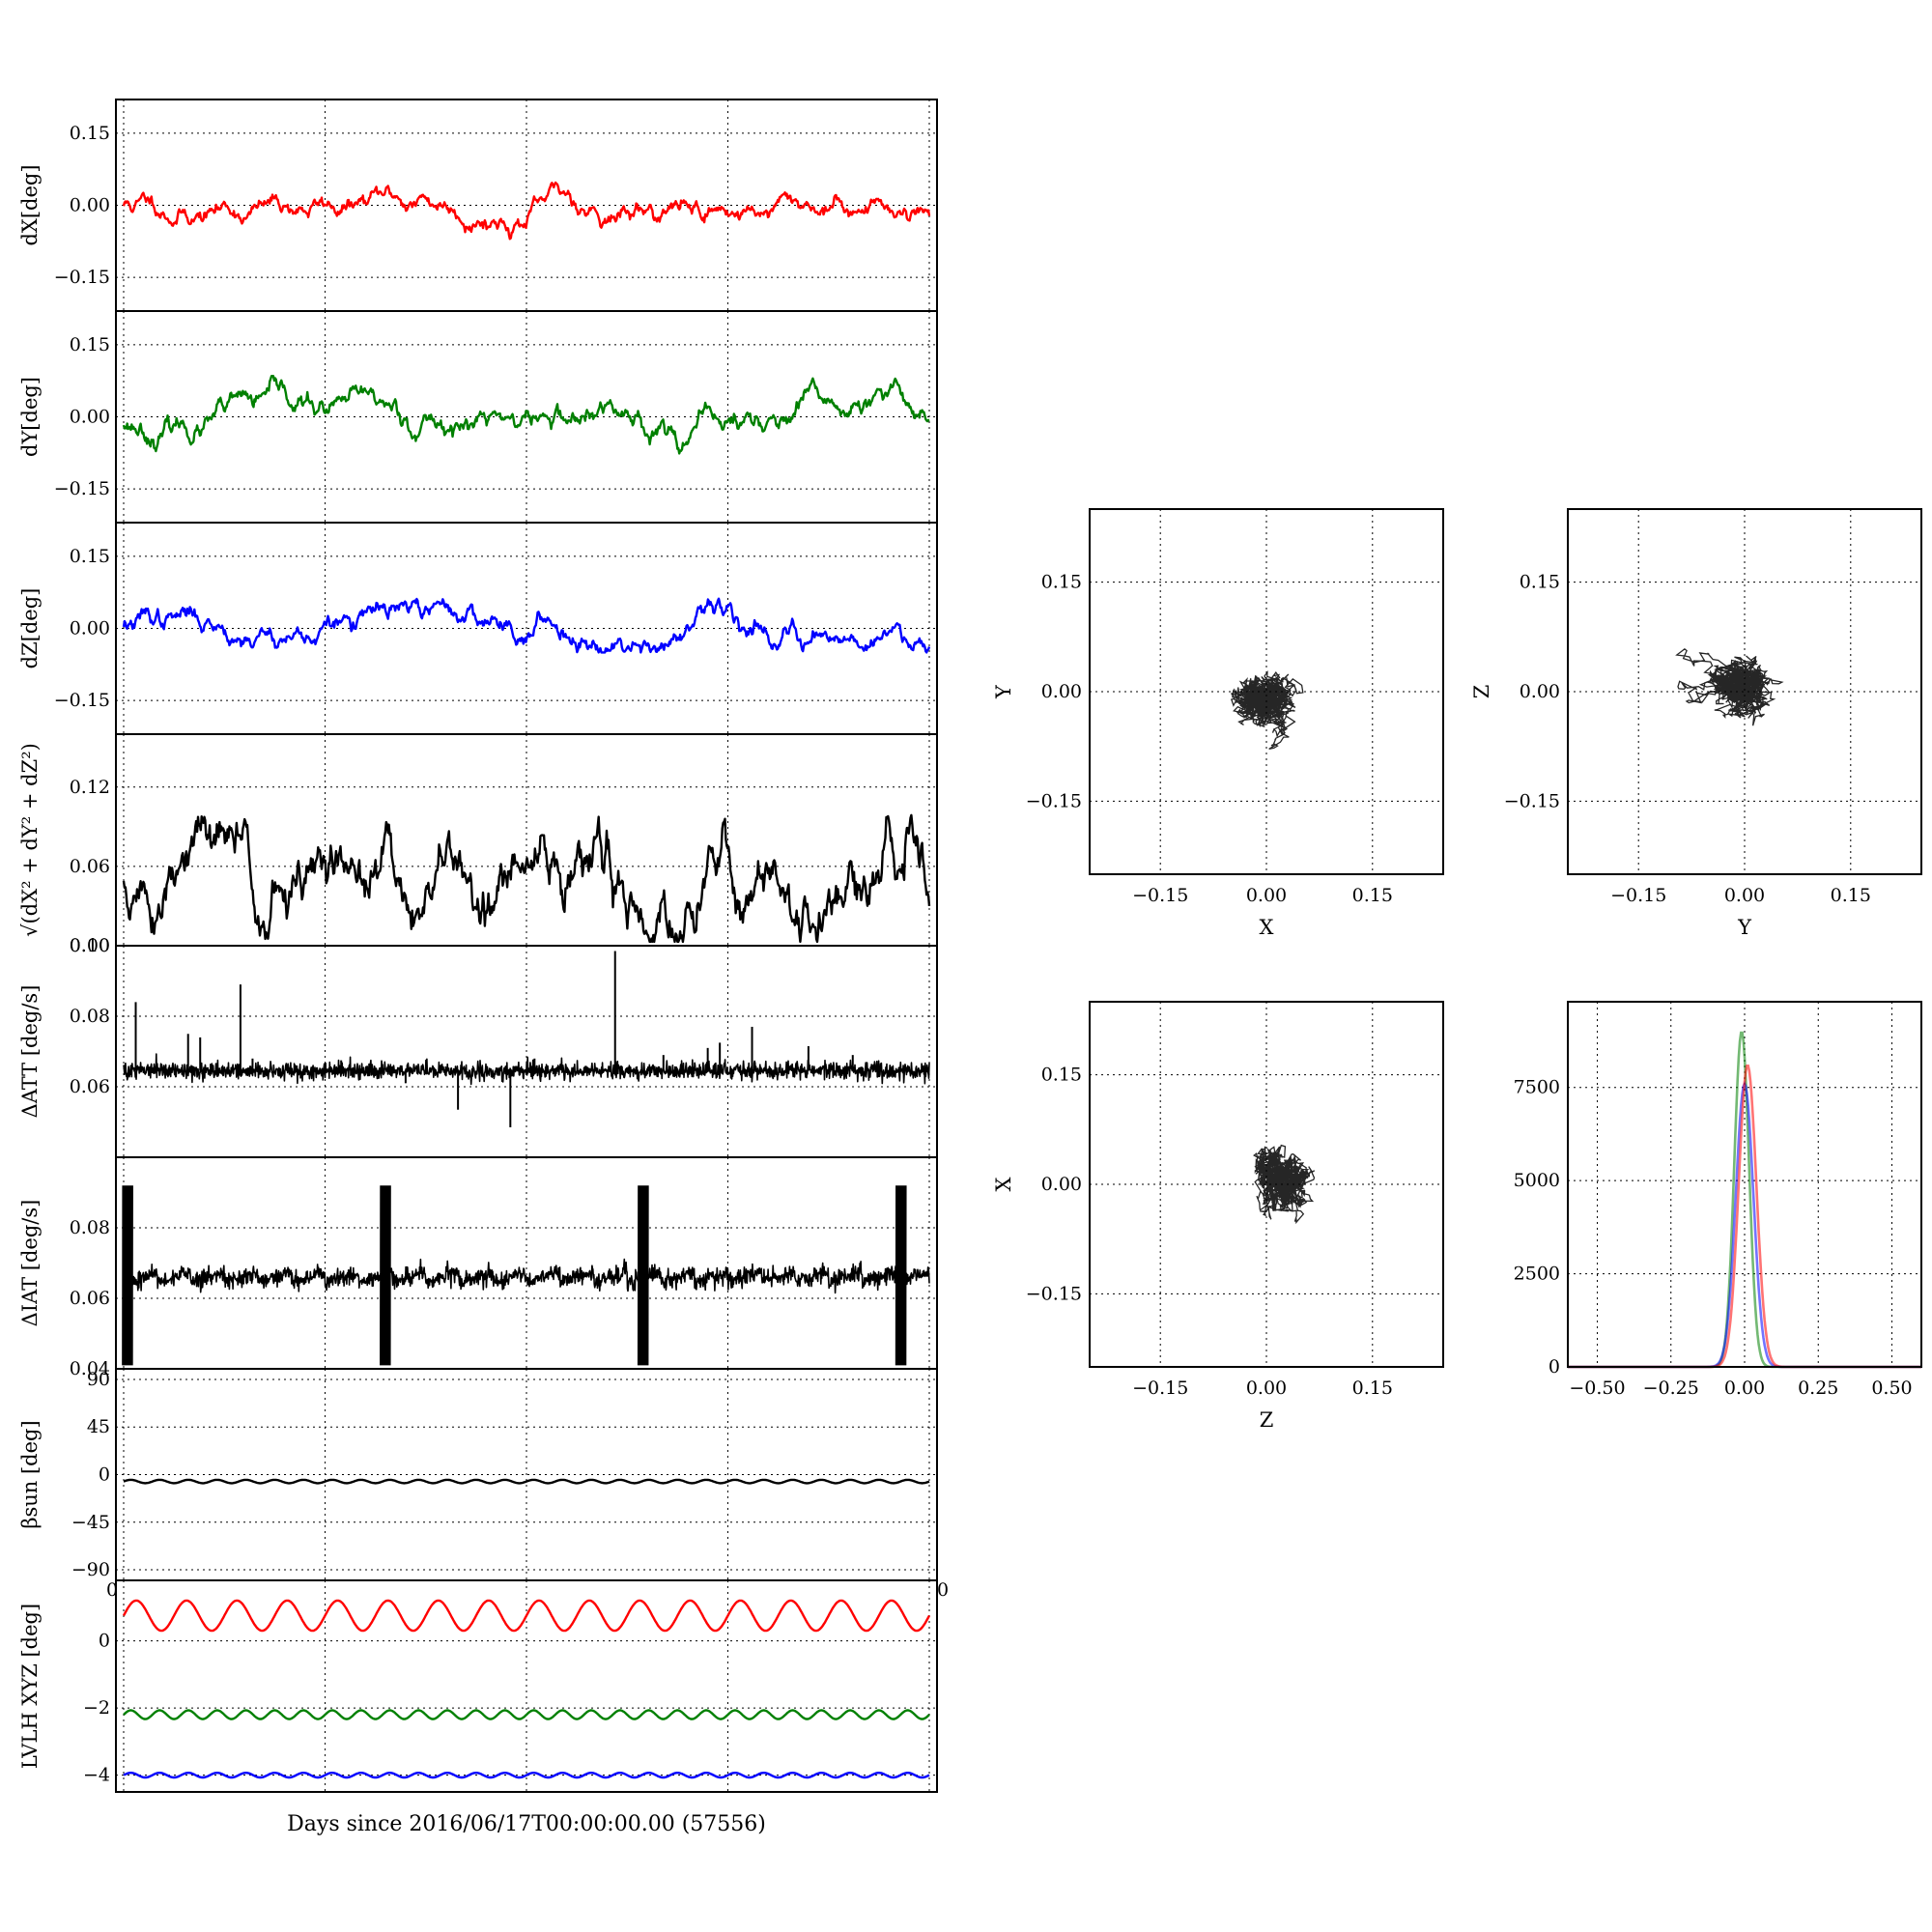 This screenshot has width=1932, height=1932. What do you see at coordinates (478, 628) in the screenshot?
I see `panel-dz: 0.15 0.00 −0.15 dZ[deg]` at bounding box center [478, 628].